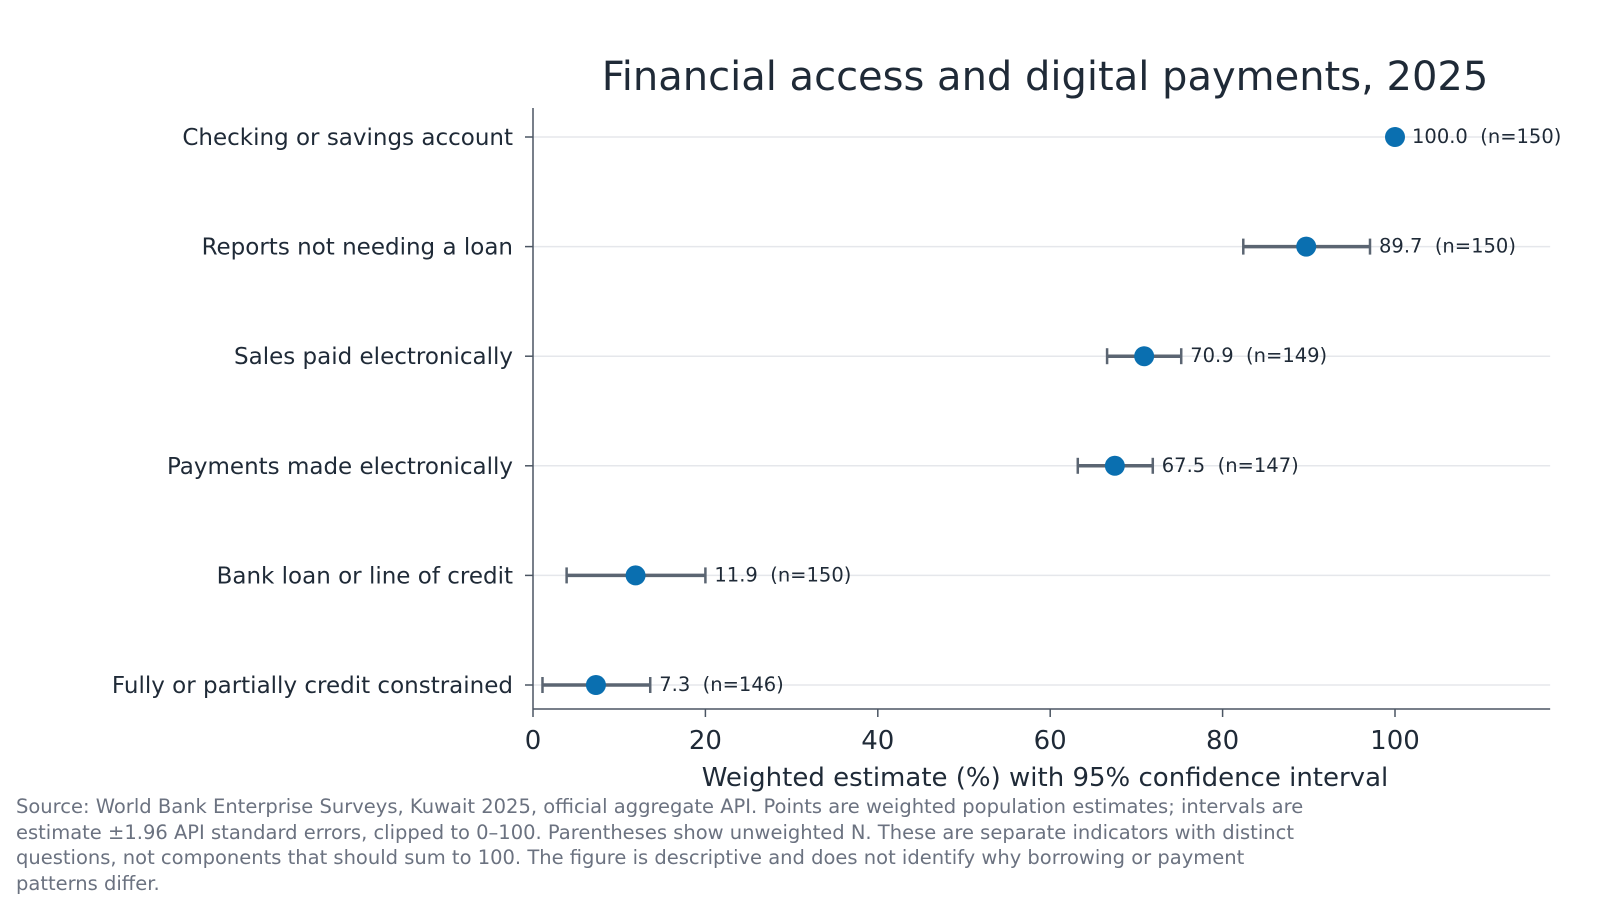 Image resolution: width=1600 pixels, height=900 pixels. I want to click on y-tick-label: Checking or savings account, so click(347, 138).